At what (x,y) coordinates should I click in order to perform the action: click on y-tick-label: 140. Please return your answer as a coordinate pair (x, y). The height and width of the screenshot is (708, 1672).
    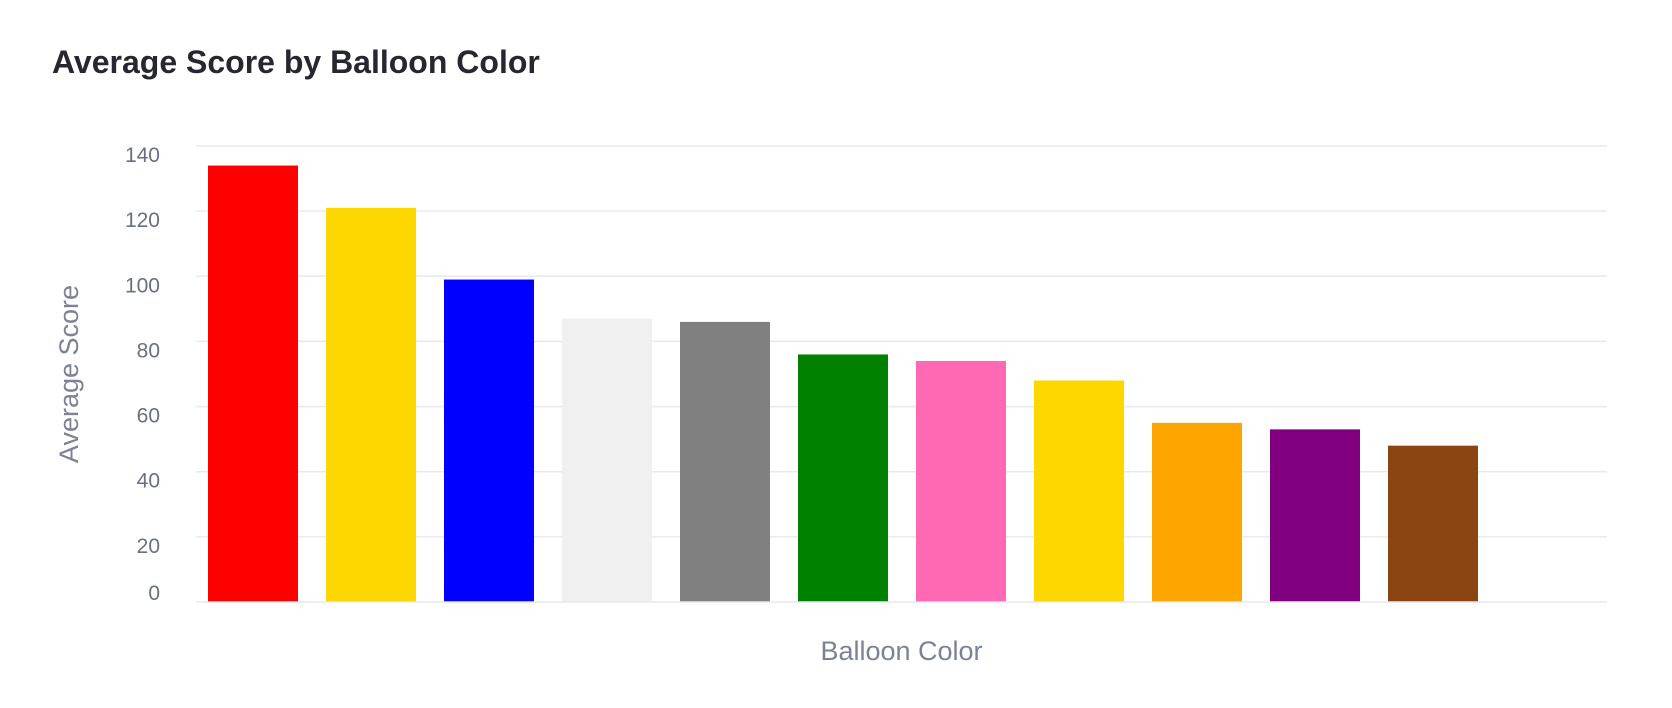
    Looking at the image, I should click on (142, 155).